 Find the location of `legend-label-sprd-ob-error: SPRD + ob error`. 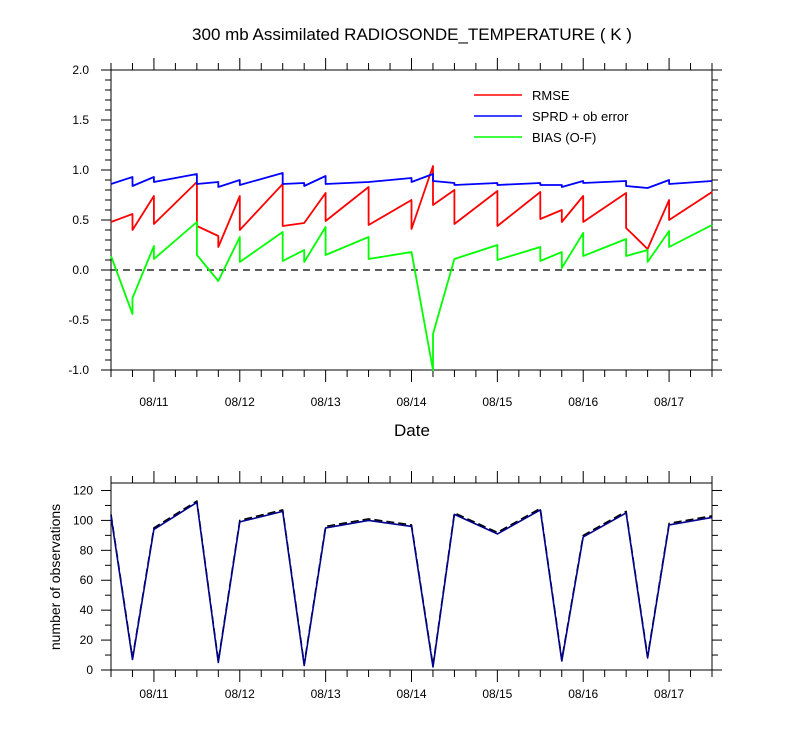

legend-label-sprd-ob-error: SPRD + ob error is located at coordinates (580, 116).